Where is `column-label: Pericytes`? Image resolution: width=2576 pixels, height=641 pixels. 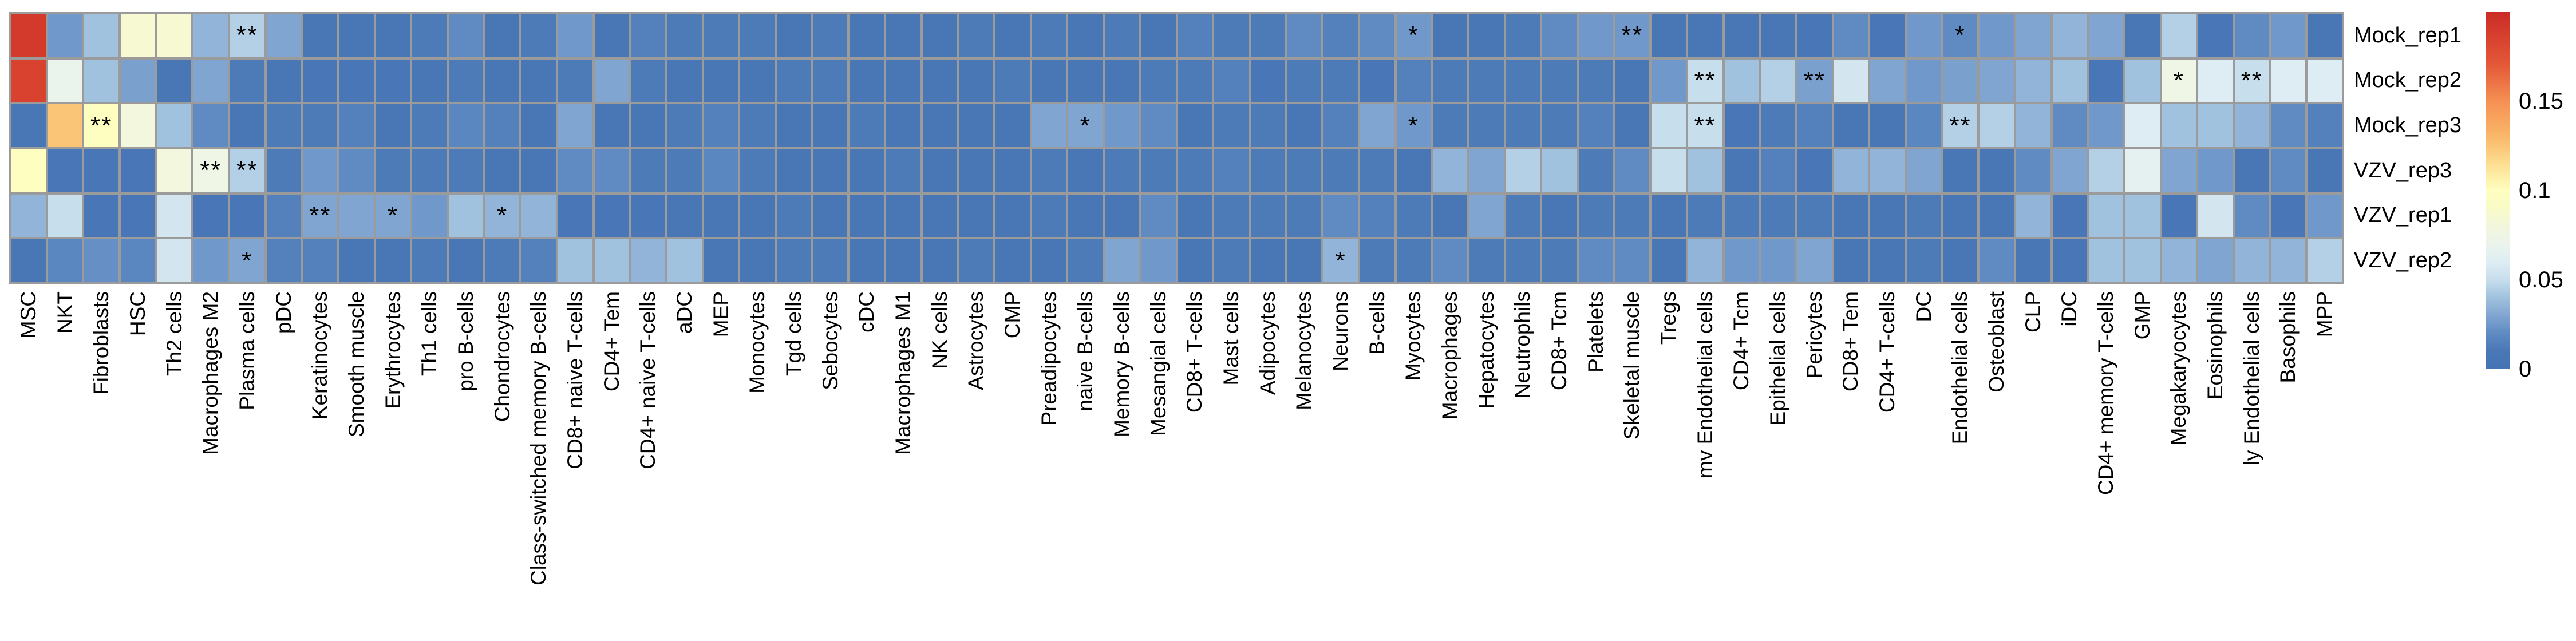
column-label: Pericytes is located at coordinates (1814, 335).